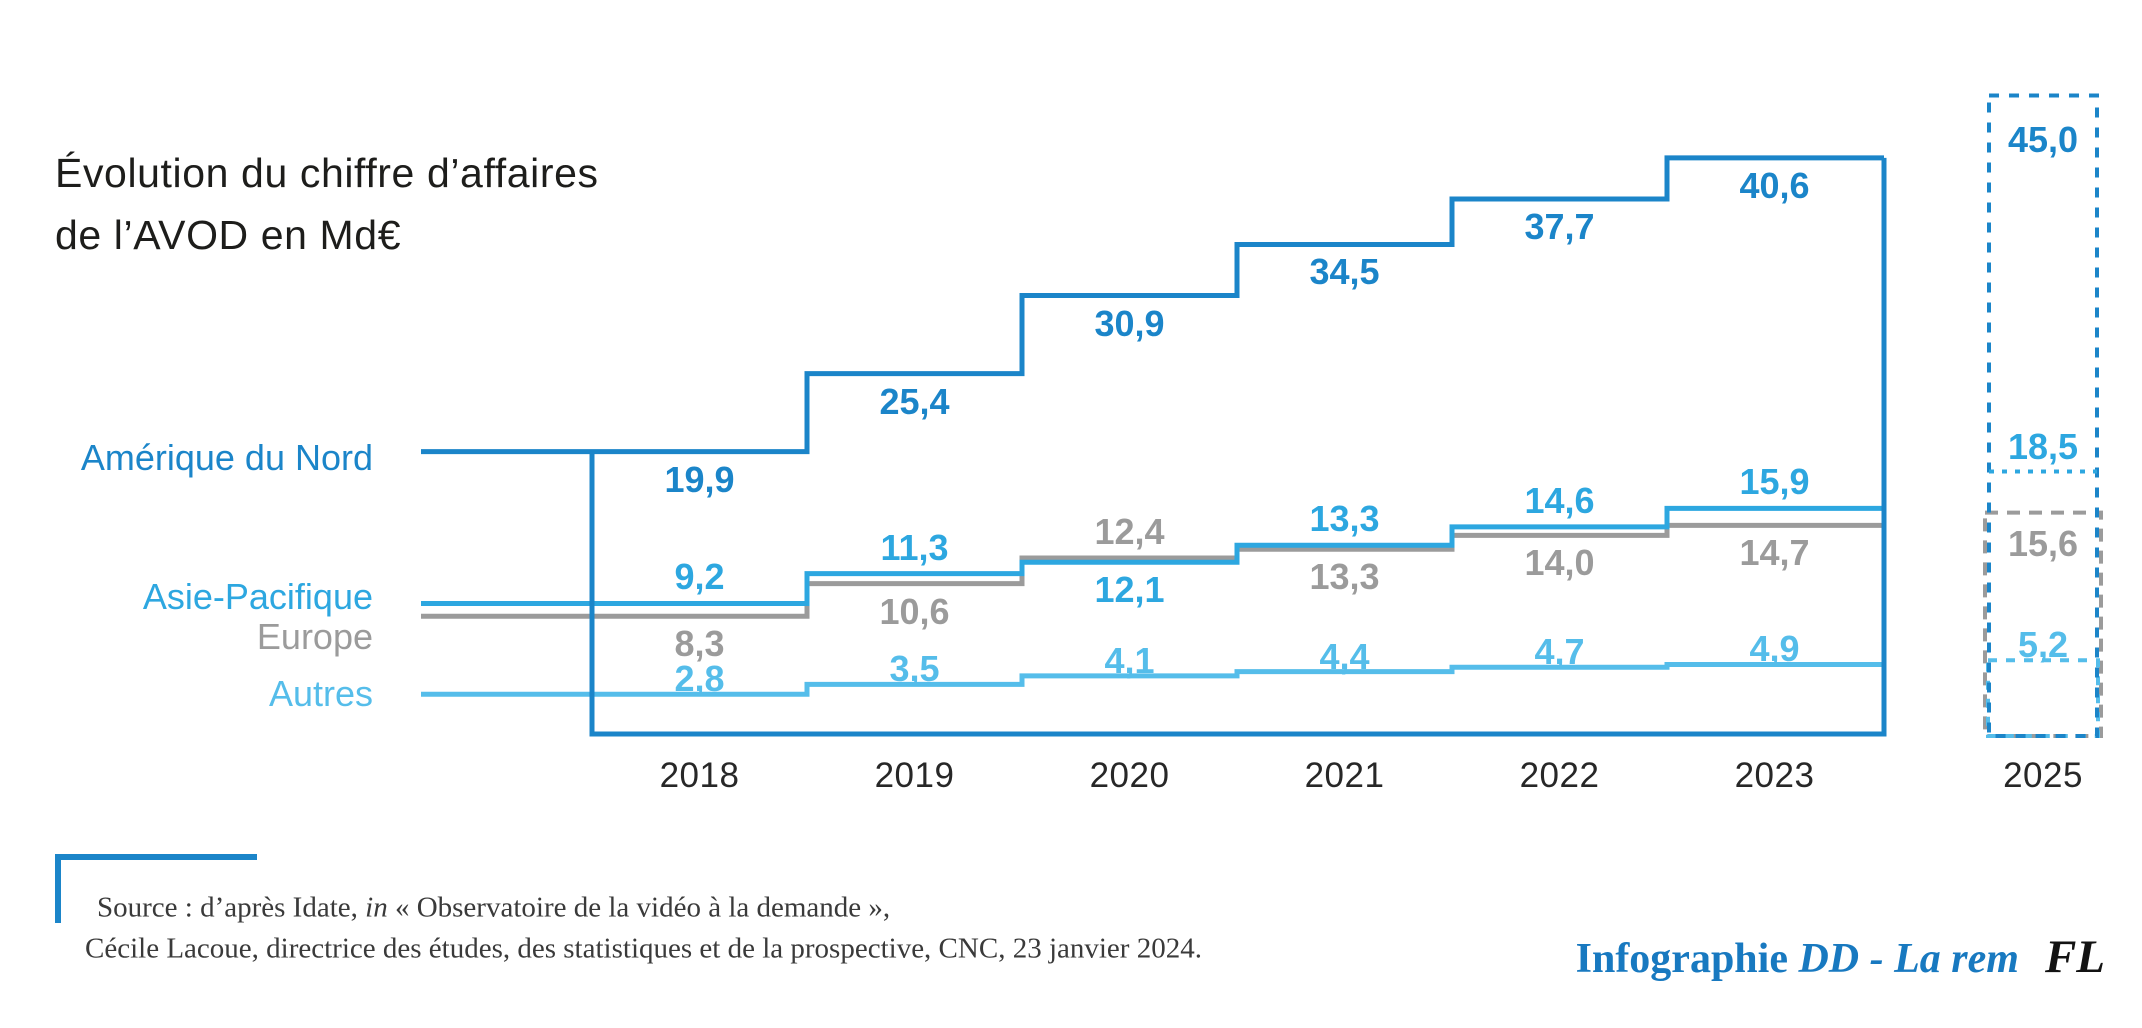  What do you see at coordinates (1559, 652) in the screenshot?
I see `value-label-2022: 4,7` at bounding box center [1559, 652].